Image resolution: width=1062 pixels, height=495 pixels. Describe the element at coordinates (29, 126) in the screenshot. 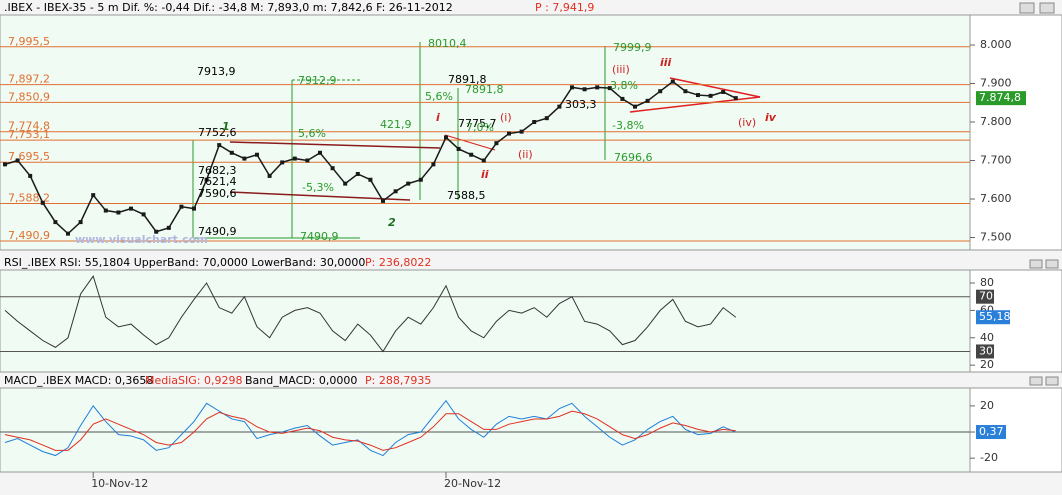

I see `level-label: 7,774,8` at that location.